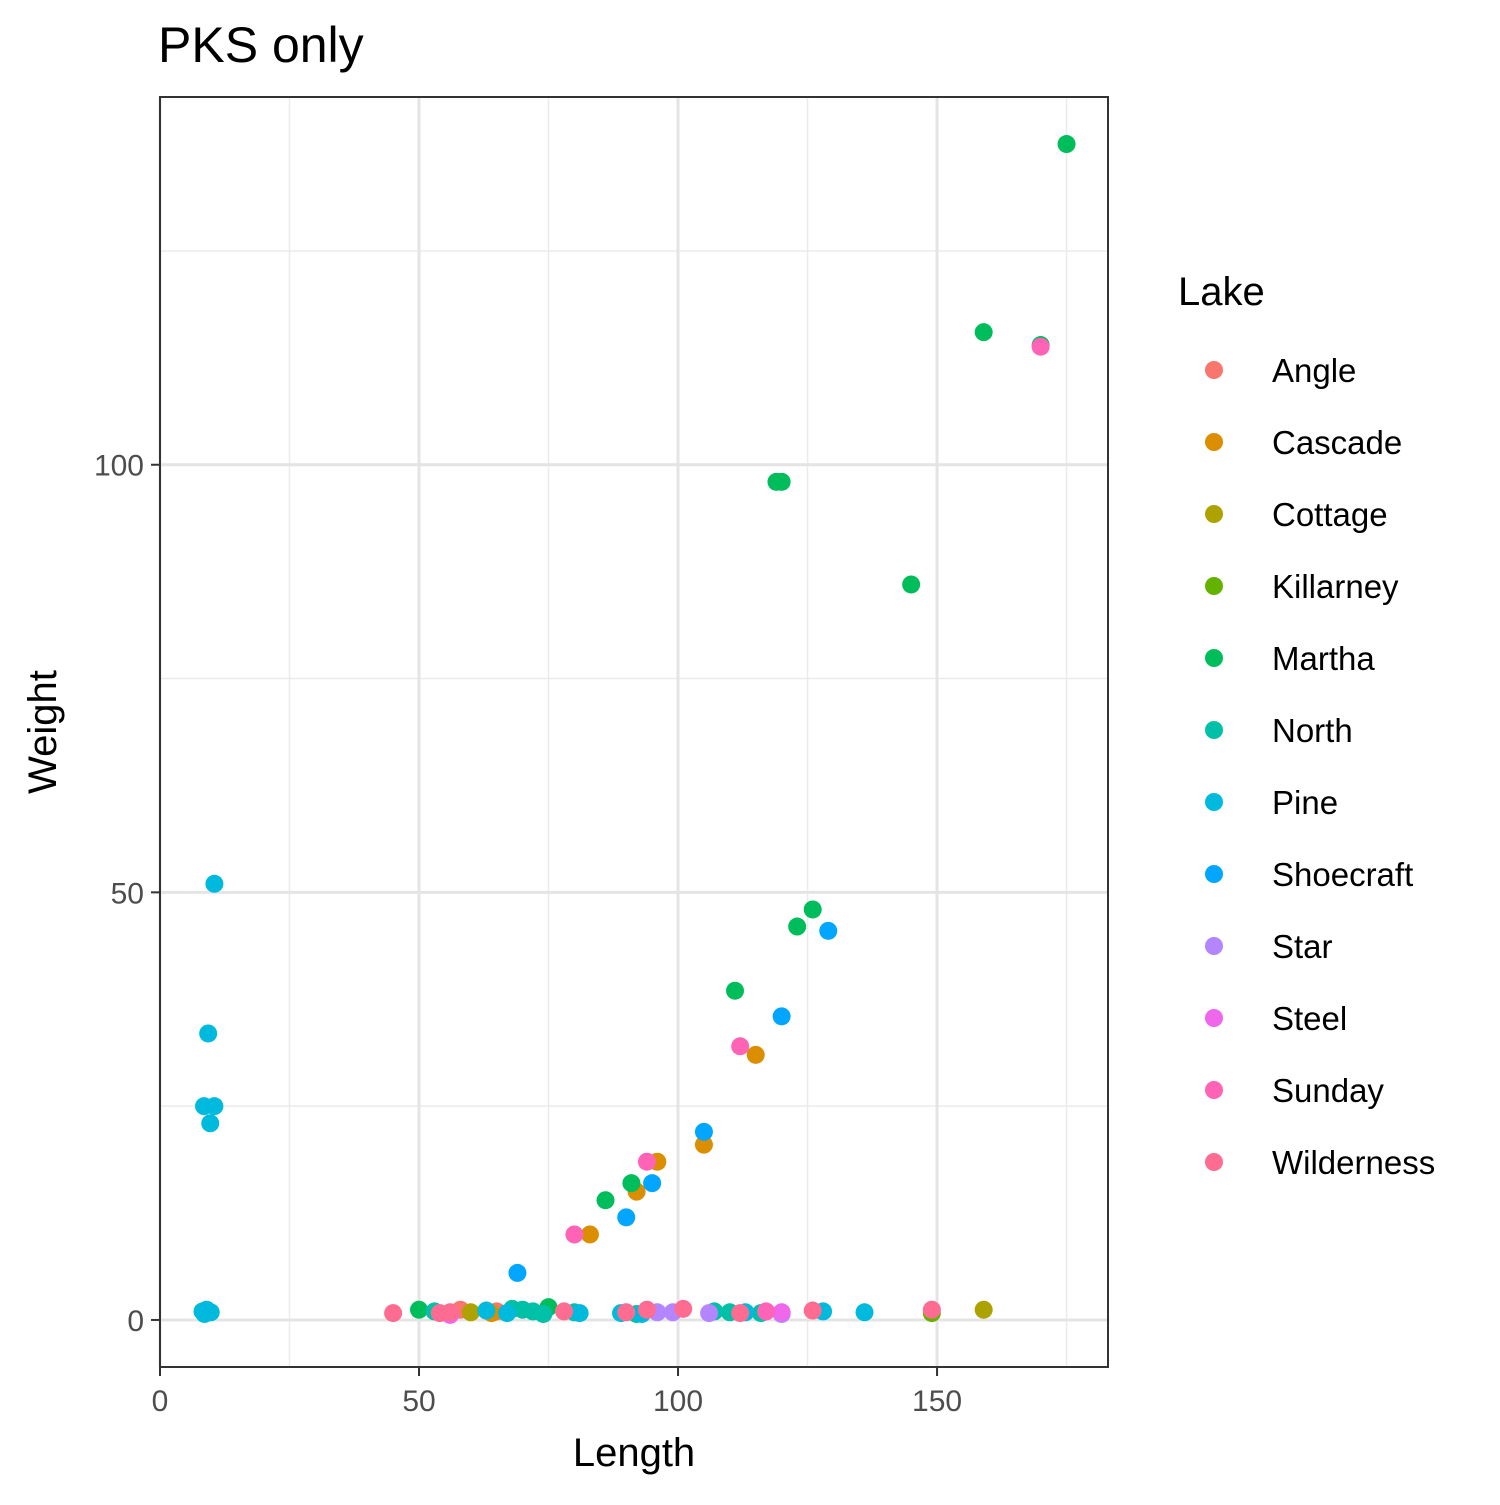  Describe the element at coordinates (1335, 586) in the screenshot. I see `legend-label: Killarney` at that location.